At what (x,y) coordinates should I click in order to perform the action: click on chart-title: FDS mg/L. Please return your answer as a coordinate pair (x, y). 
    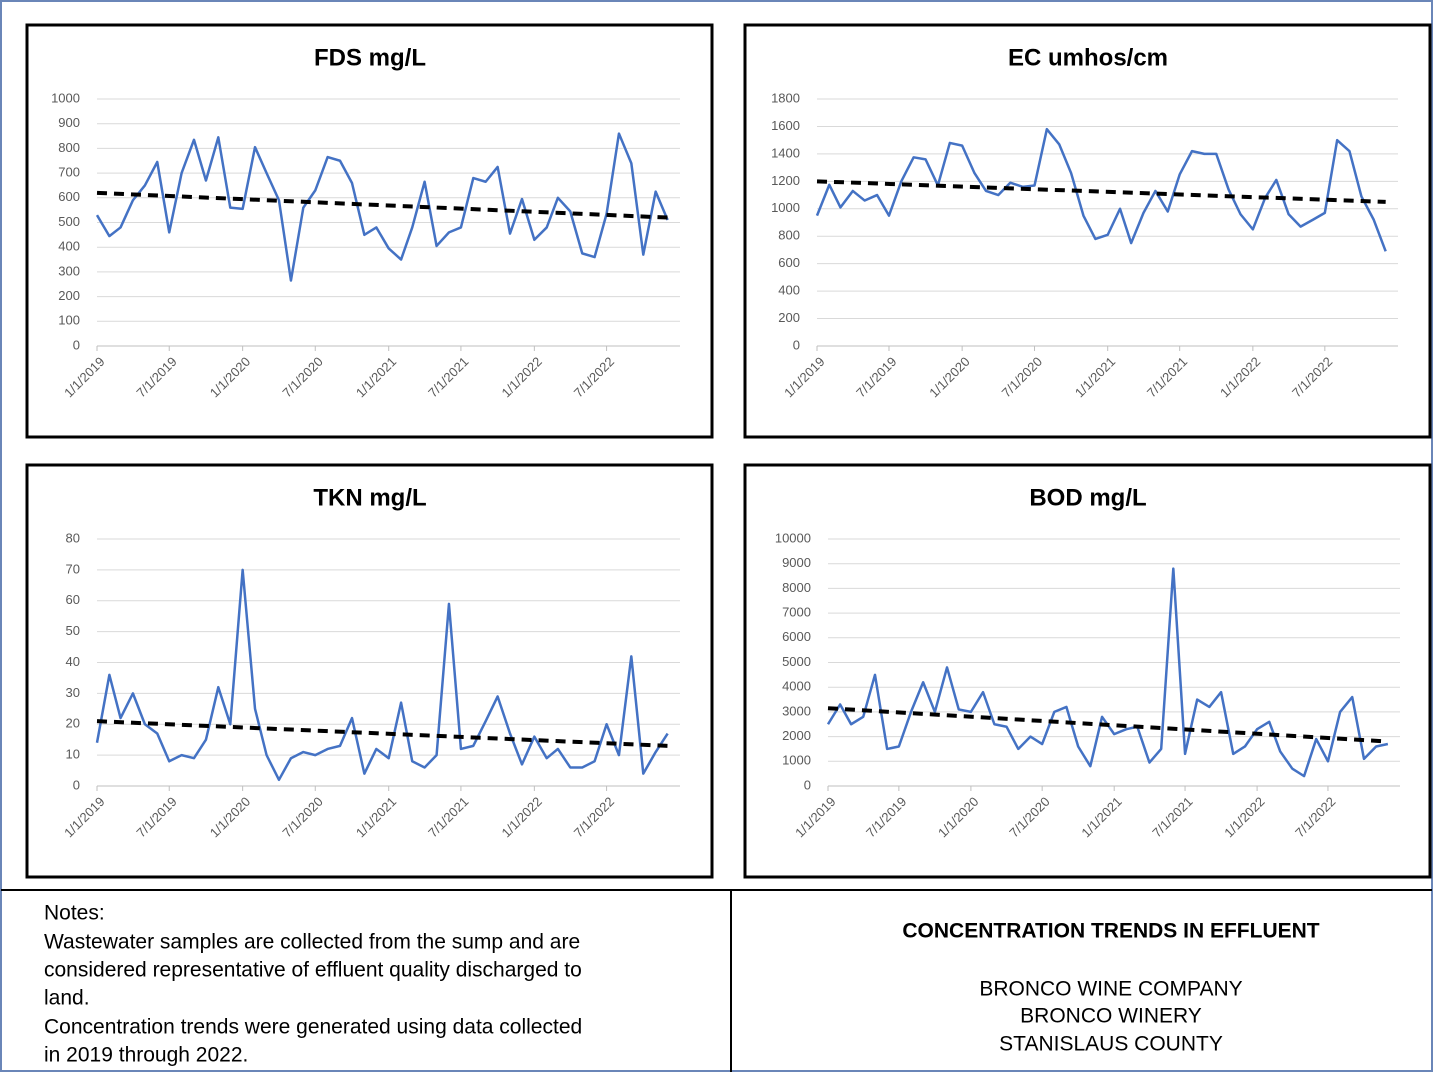
    Looking at the image, I should click on (370, 57).